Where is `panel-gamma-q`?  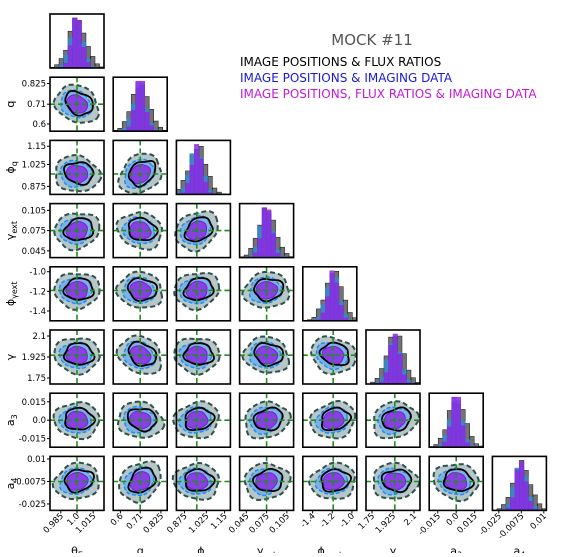
panel-gamma-q is located at coordinates (140, 357).